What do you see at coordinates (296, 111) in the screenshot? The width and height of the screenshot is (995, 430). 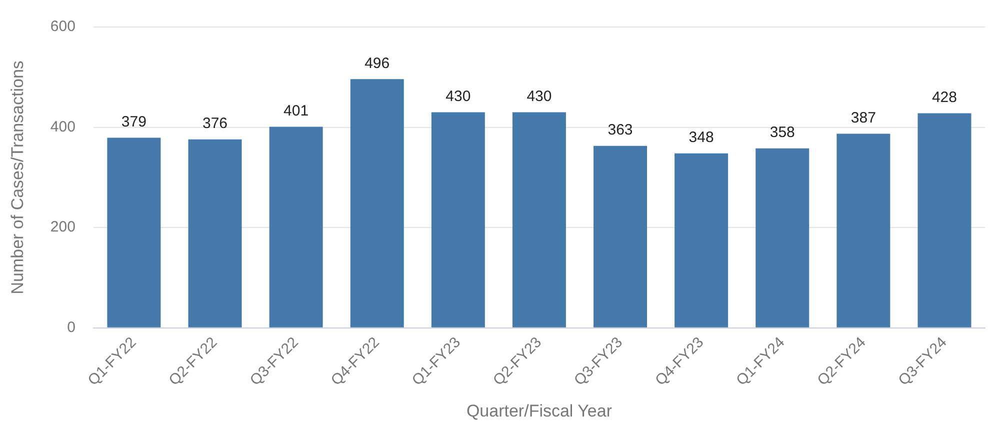 I see `data-label: 401` at bounding box center [296, 111].